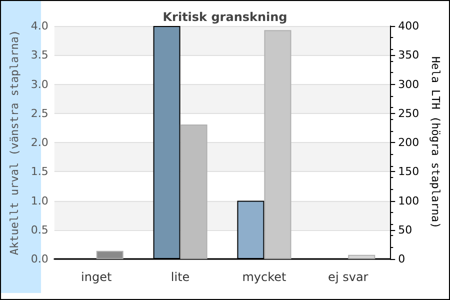 The image size is (450, 300). What do you see at coordinates (264, 277) in the screenshot?
I see `x-tick-label: mycket` at bounding box center [264, 277].